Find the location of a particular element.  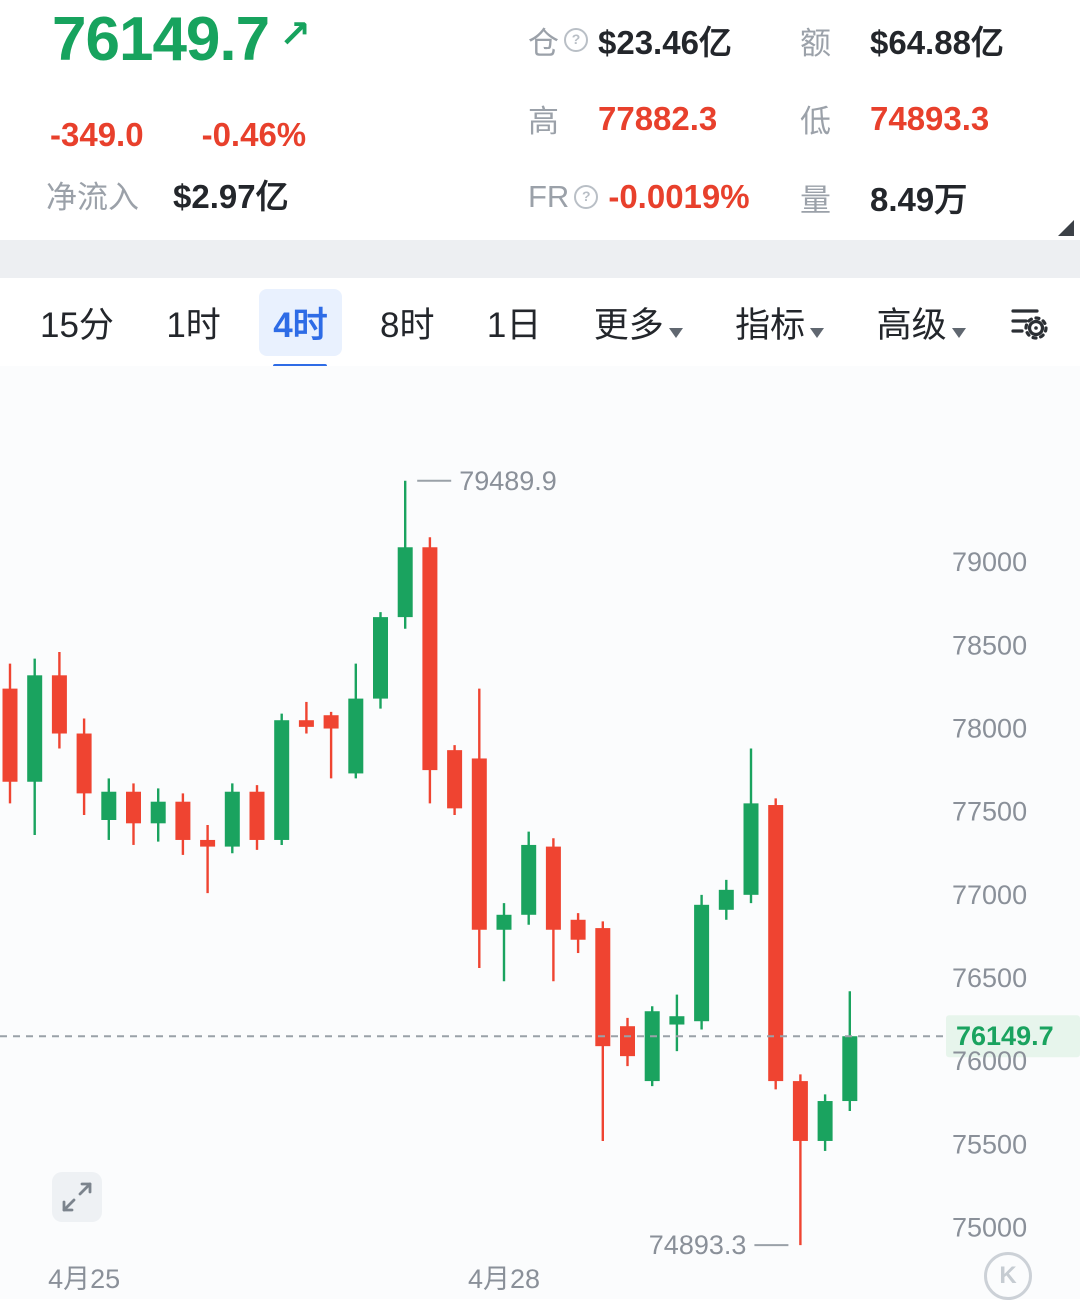

tab-1d: 1日 is located at coordinates (514, 322).